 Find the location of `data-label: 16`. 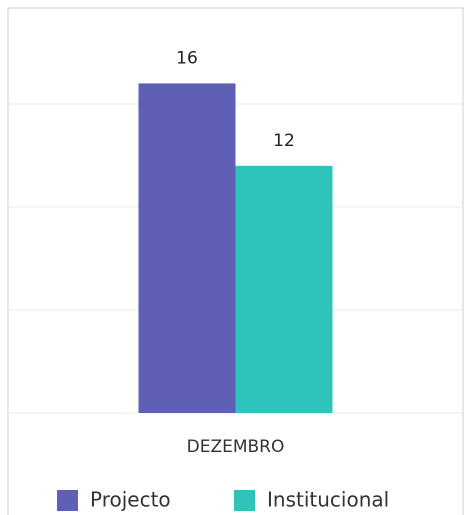

data-label: 16 is located at coordinates (187, 58).